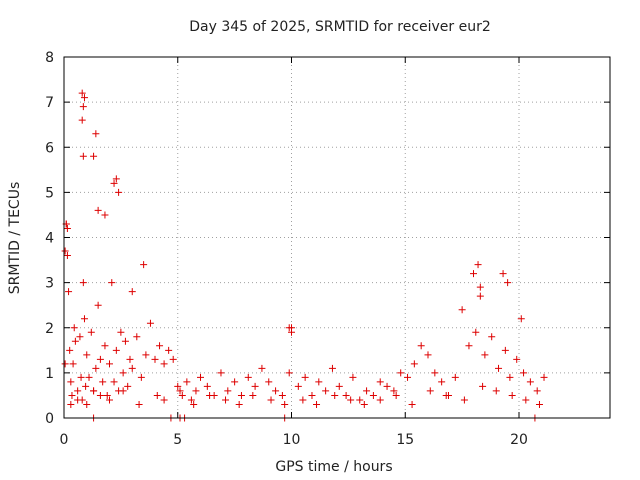 The image size is (640, 480). I want to click on y-tick-label: 1, so click(49, 374).